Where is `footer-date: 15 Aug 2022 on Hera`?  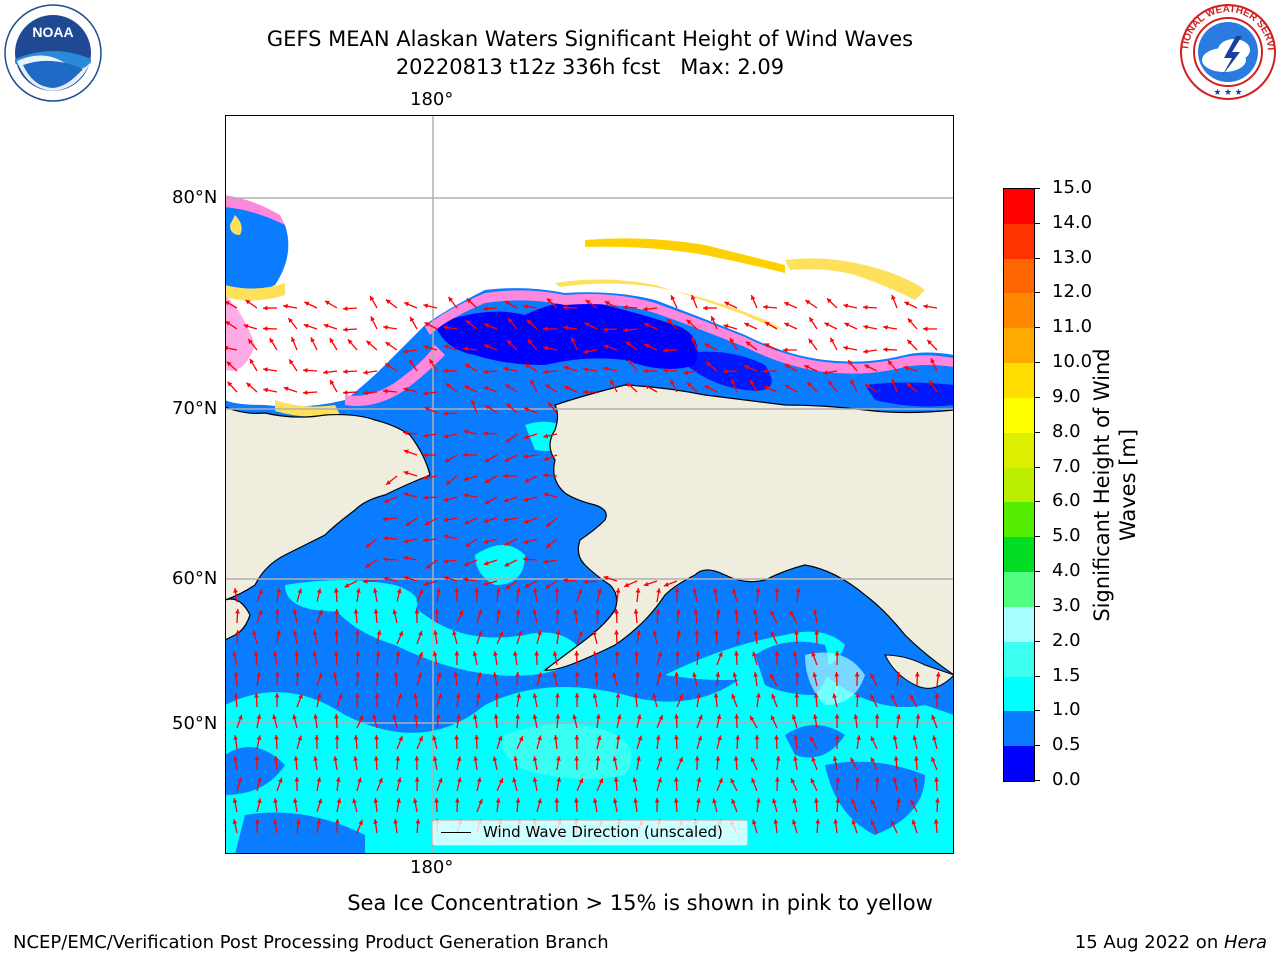 footer-date: 15 Aug 2022 on Hera is located at coordinates (1171, 942).